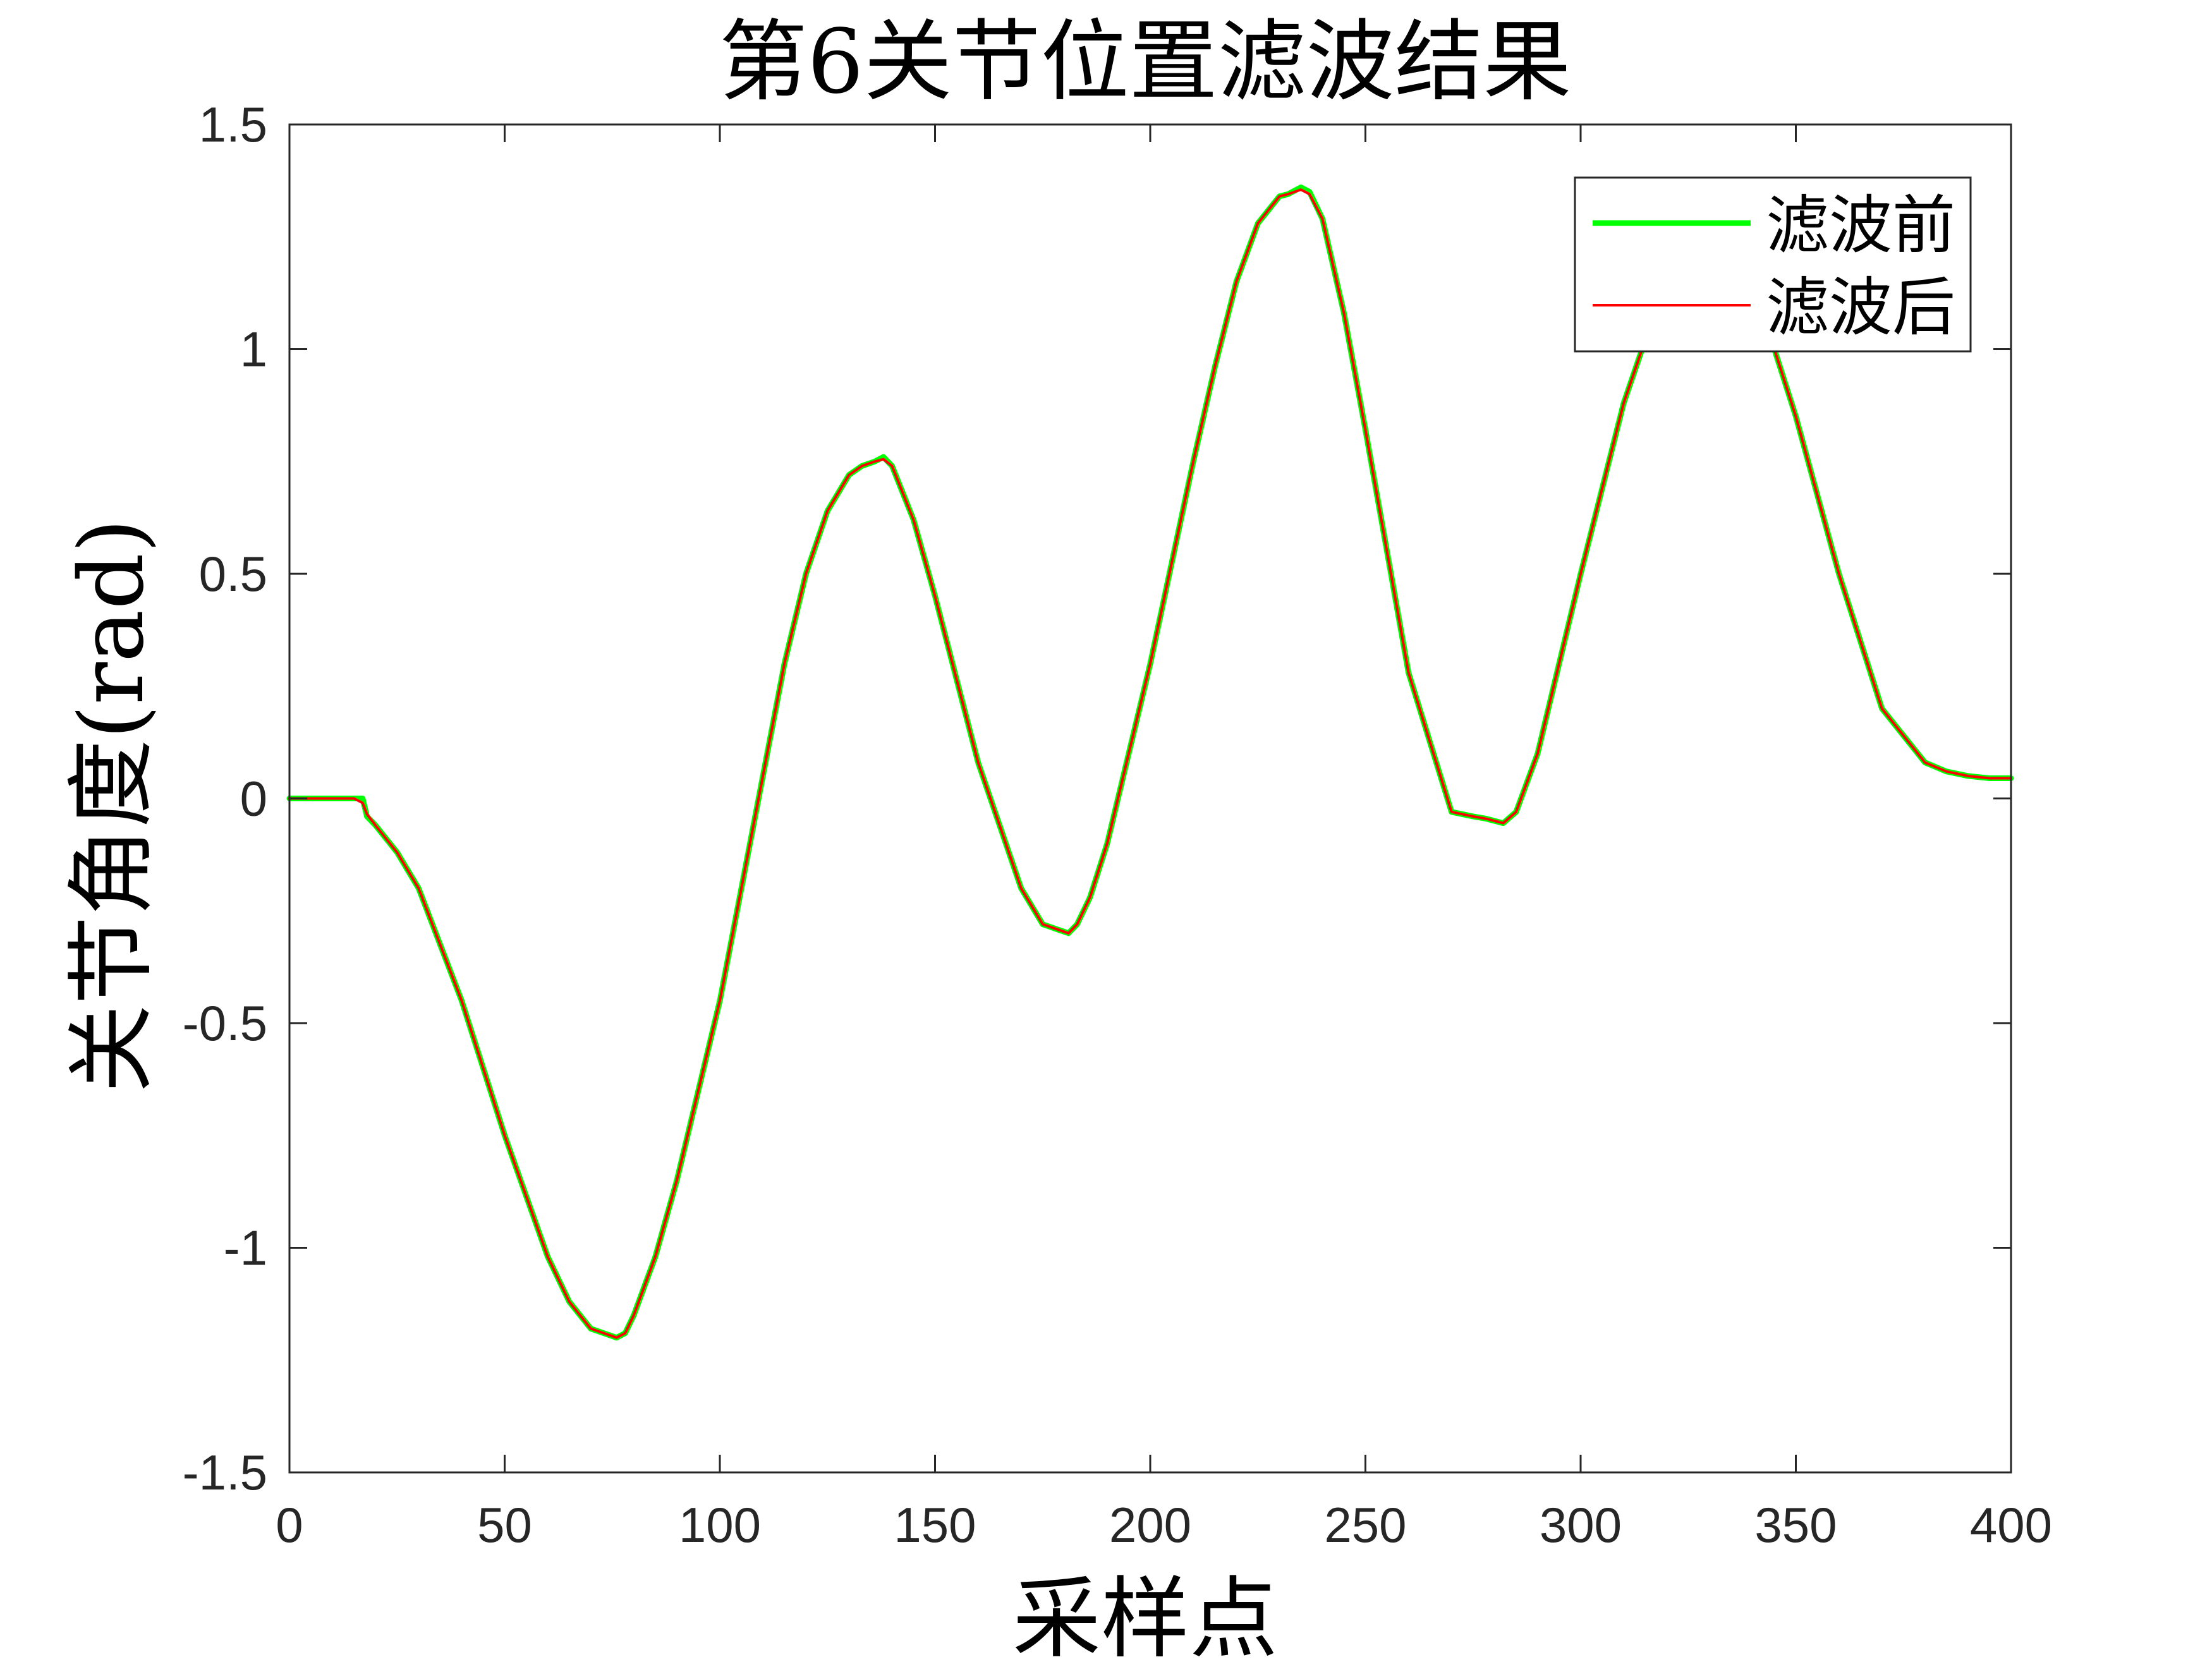 The image size is (2212, 1662). What do you see at coordinates (1860, 225) in the screenshot?
I see `legend-label-before-filter: 滤波前` at bounding box center [1860, 225].